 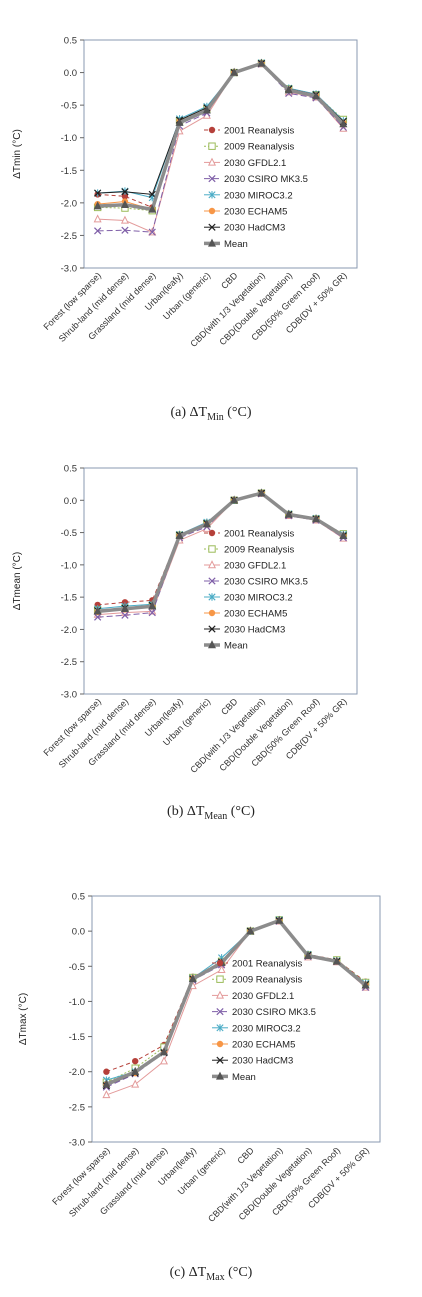 I want to click on x-tick-label: Urban (generic), so click(x=186, y=295).